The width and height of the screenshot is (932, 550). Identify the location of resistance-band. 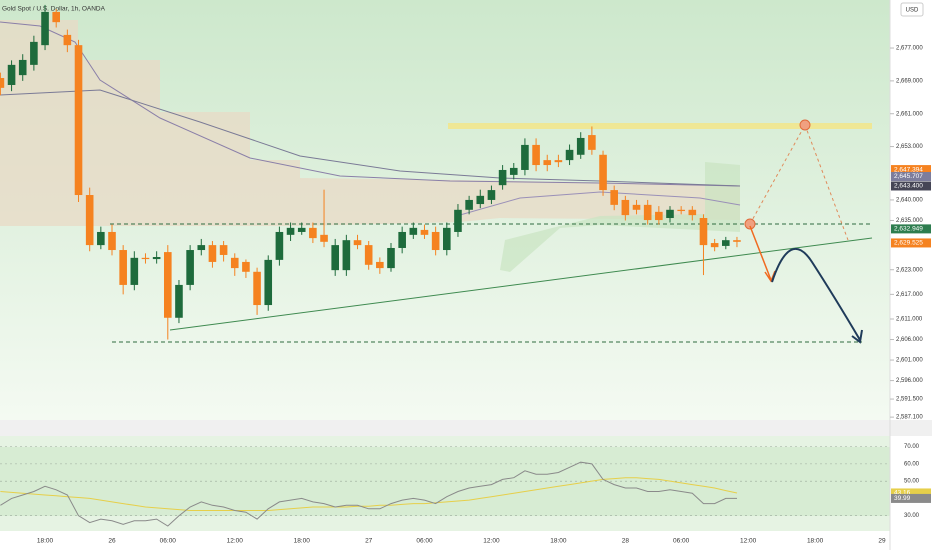
(660, 126).